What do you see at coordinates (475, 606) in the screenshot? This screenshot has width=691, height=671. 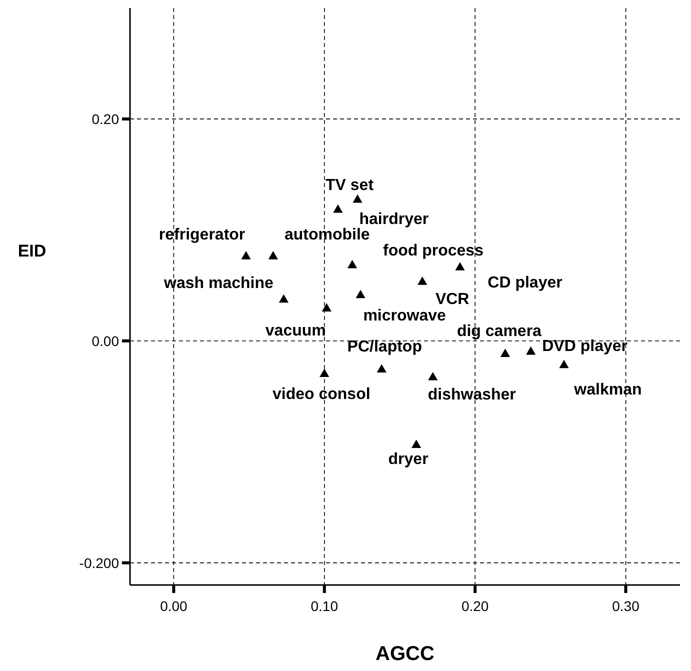 I see `x-tick-label: 0.20` at bounding box center [475, 606].